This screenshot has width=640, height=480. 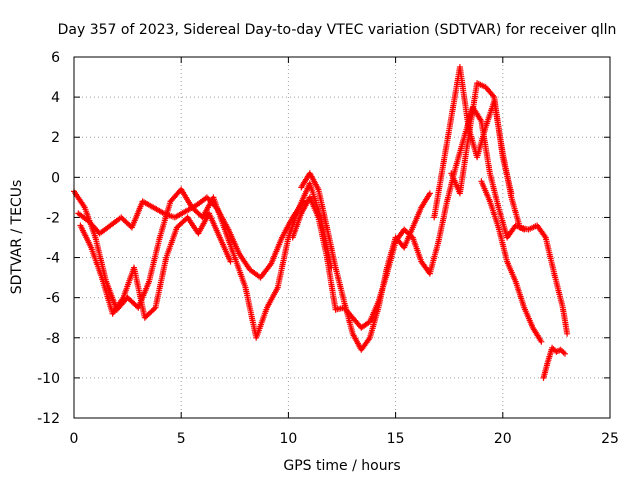 What do you see at coordinates (341, 466) in the screenshot?
I see `x-axis-label: GPS time / hours` at bounding box center [341, 466].